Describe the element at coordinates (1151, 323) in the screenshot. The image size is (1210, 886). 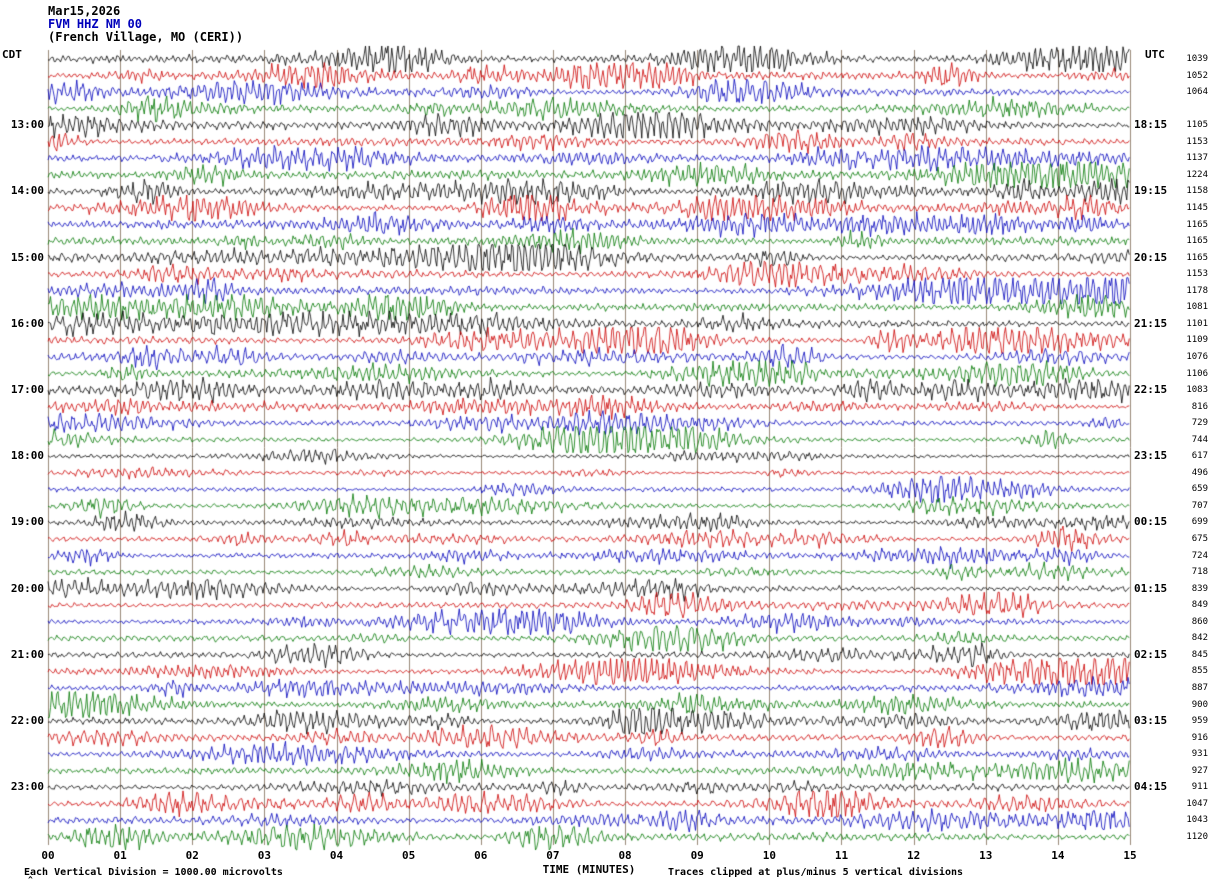
I see `utc-time-label: 21:15` at that location.